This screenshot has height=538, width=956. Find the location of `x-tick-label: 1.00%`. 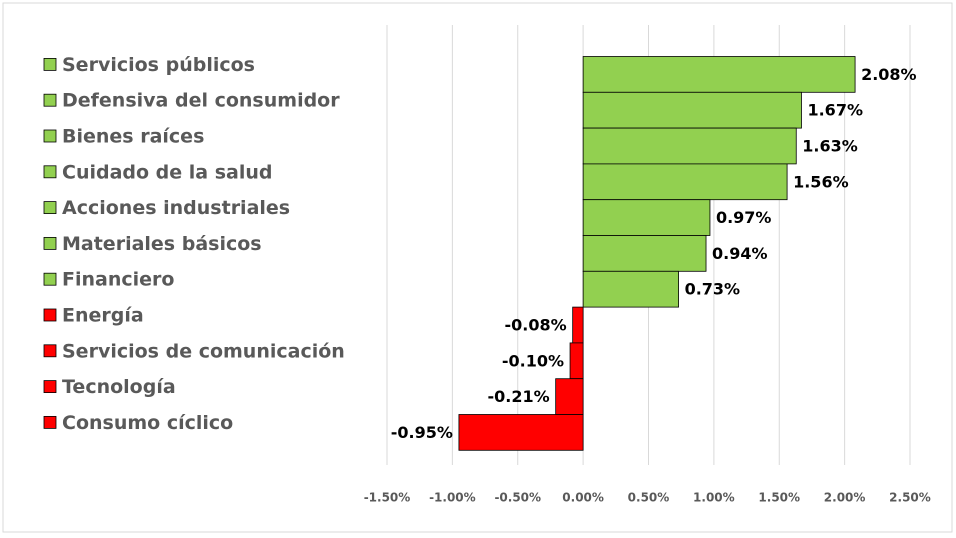

x-tick-label: 1.00% is located at coordinates (714, 498).